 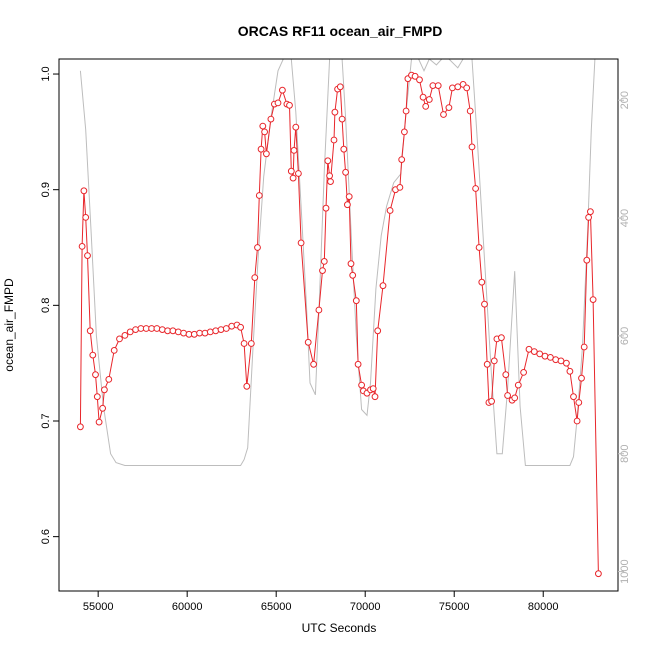 What do you see at coordinates (543, 607) in the screenshot?
I see `x-tick-label: 80000` at bounding box center [543, 607].